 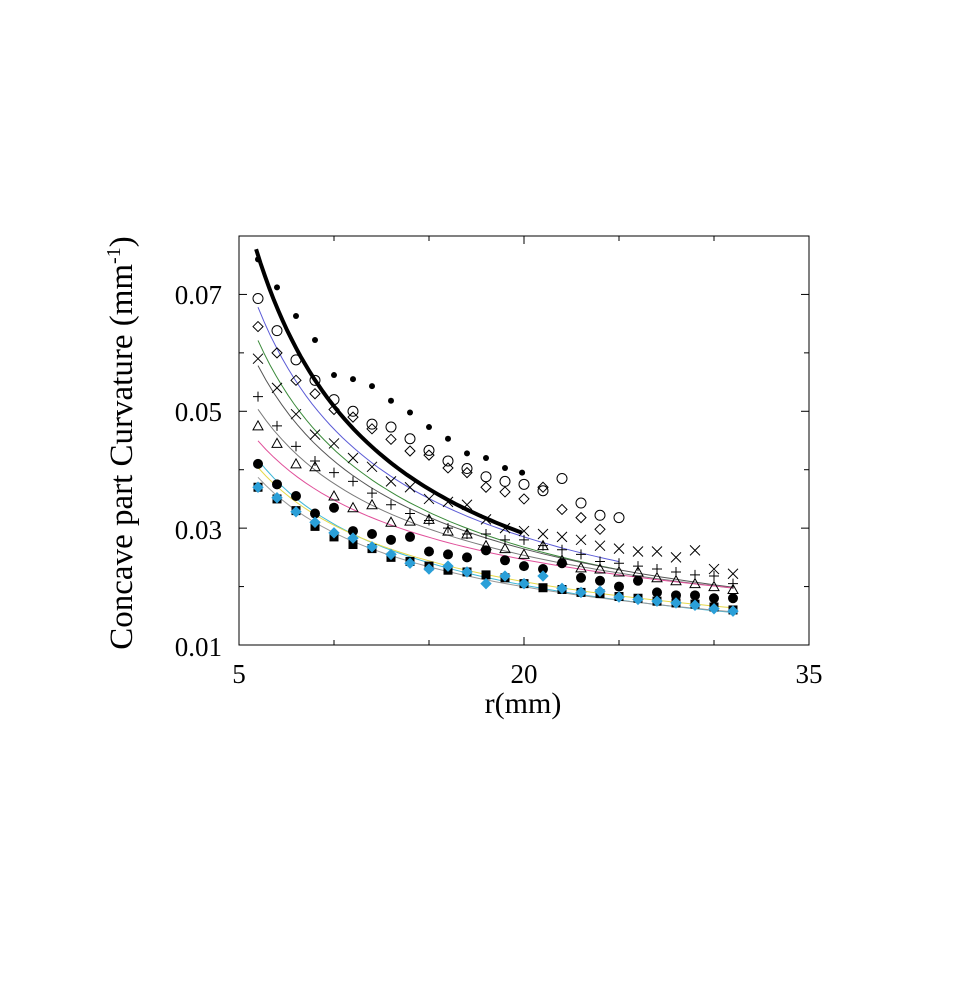 What do you see at coordinates (198, 412) in the screenshot?
I see `y-tick-label-0.05: 0.05` at bounding box center [198, 412].